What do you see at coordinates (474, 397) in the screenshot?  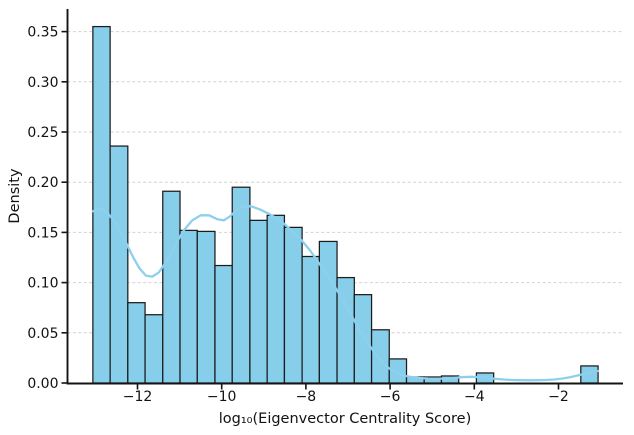 I see `x-tick-label: −4` at bounding box center [474, 397].